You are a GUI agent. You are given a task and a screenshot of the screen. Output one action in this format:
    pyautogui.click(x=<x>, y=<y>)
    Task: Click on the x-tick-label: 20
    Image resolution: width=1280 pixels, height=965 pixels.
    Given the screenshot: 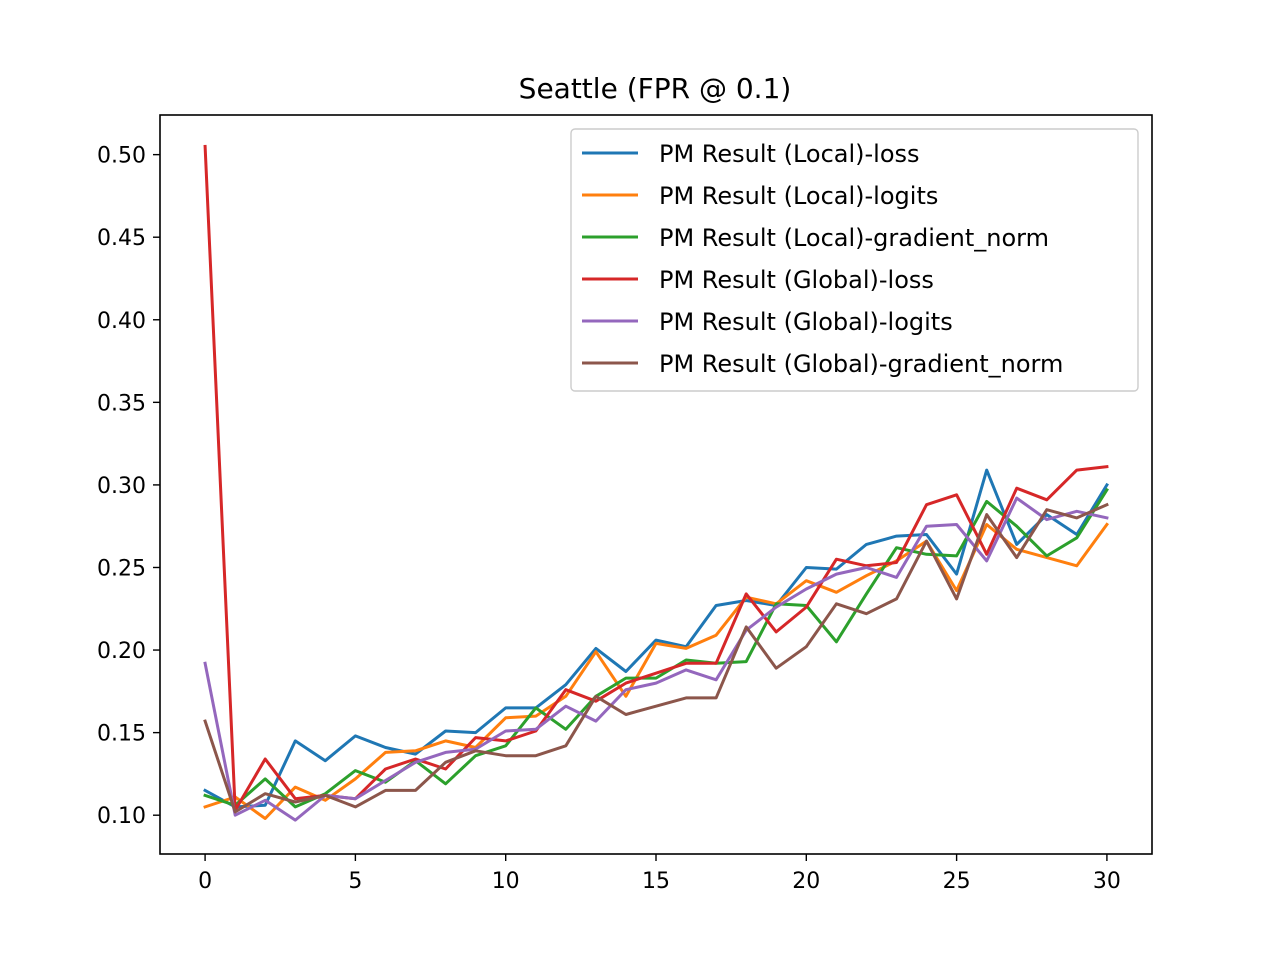 What is the action you would take?
    pyautogui.click(x=806, y=881)
    